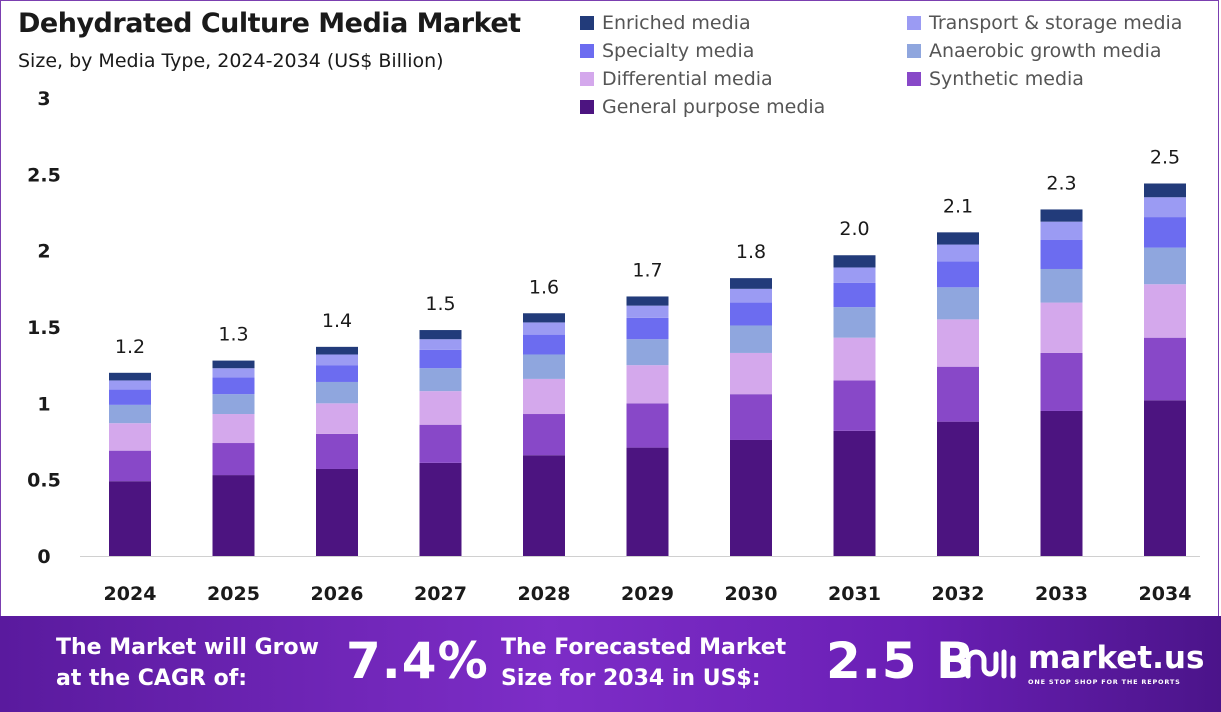 The height and width of the screenshot is (712, 1221). I want to click on x-tick-label: 2026, so click(337, 594).